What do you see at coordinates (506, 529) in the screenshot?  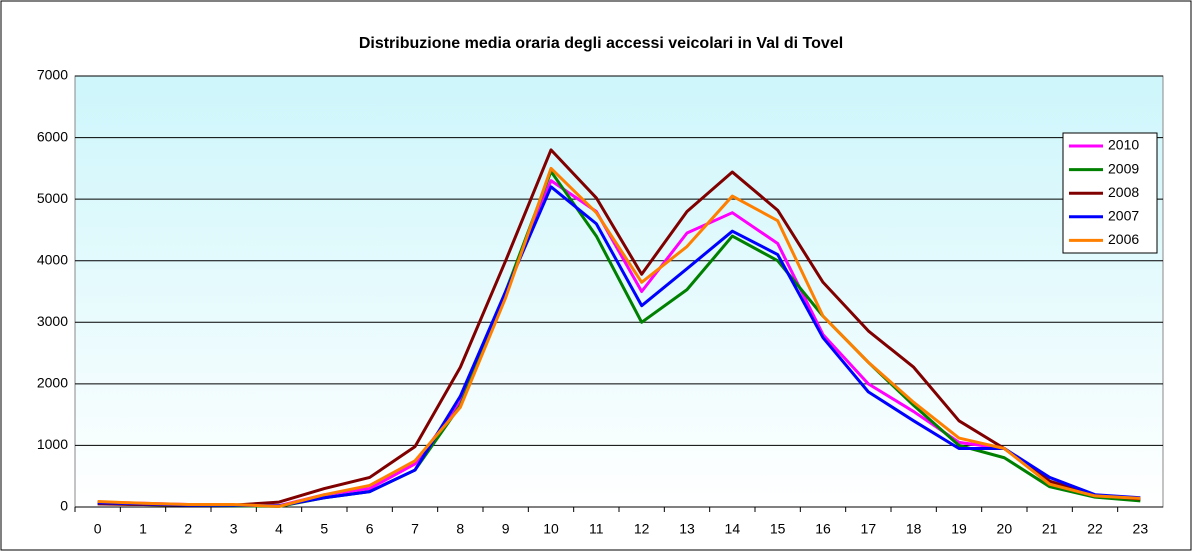 I see `x-tick-label: 9` at bounding box center [506, 529].